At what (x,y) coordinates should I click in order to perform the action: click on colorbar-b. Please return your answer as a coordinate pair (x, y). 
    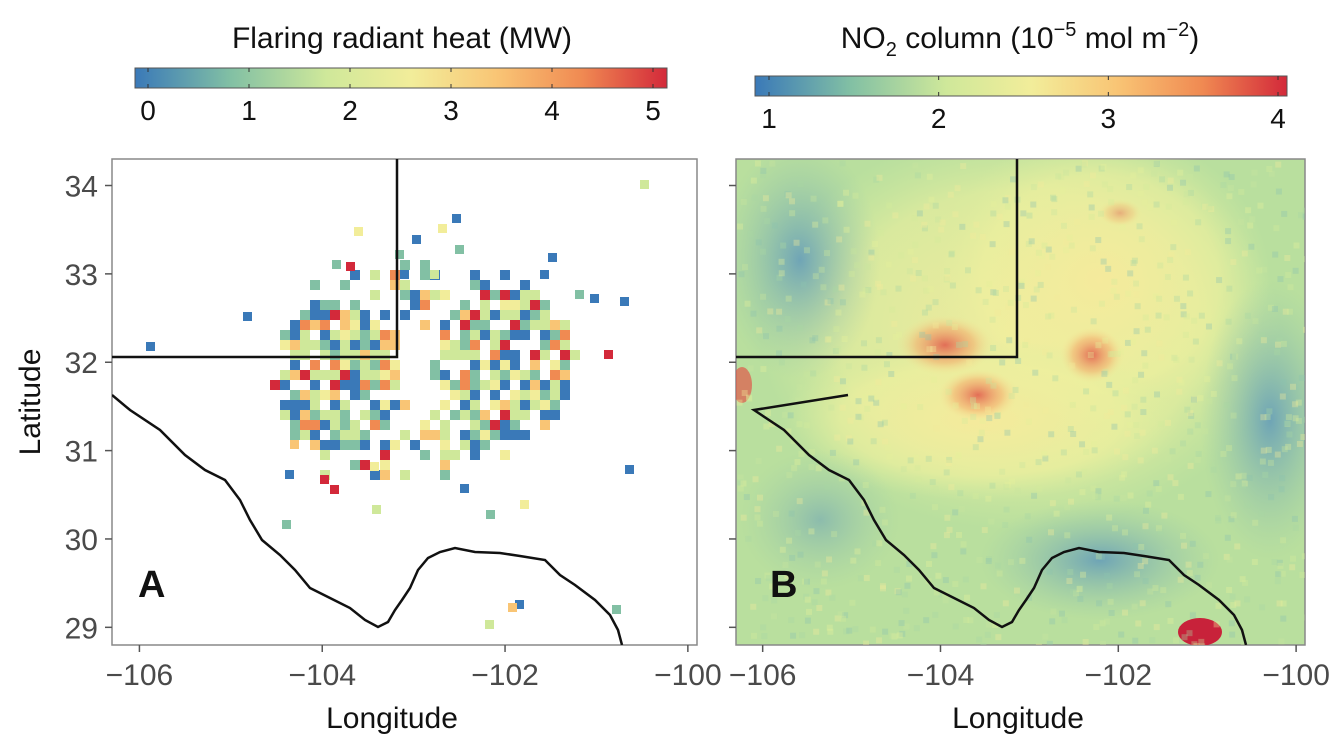
    Looking at the image, I should click on (1021, 86).